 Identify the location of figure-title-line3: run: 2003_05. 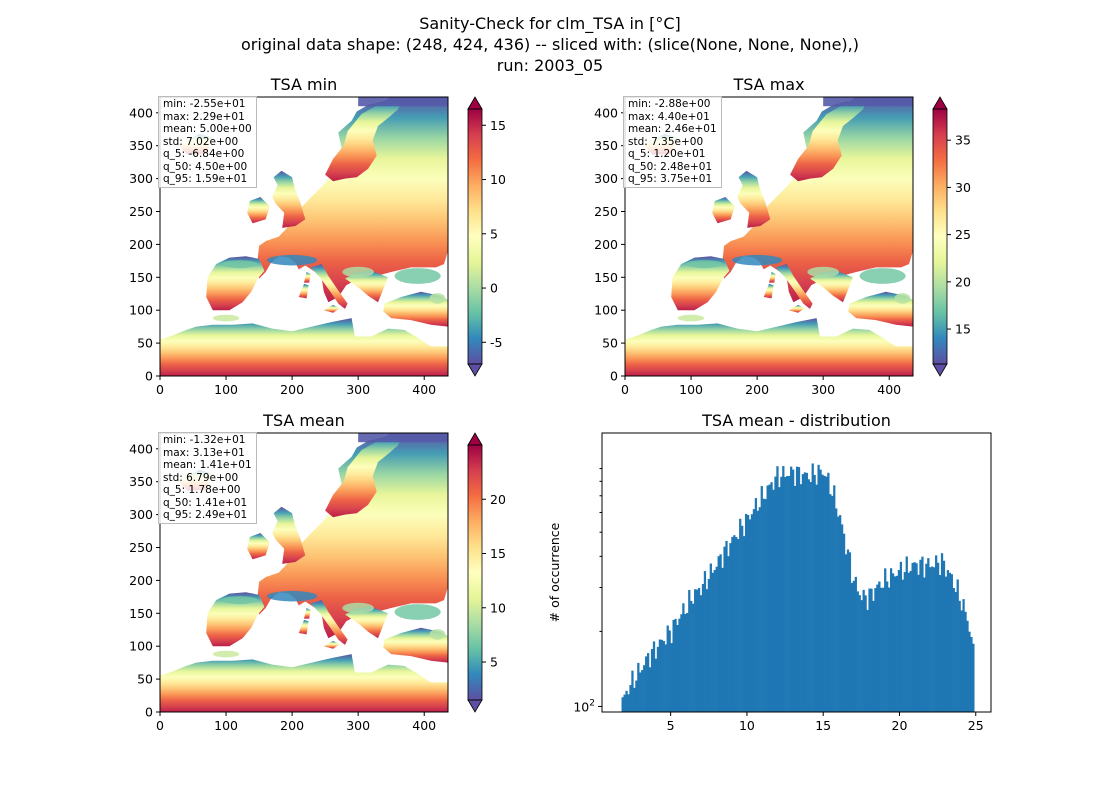
(550, 65).